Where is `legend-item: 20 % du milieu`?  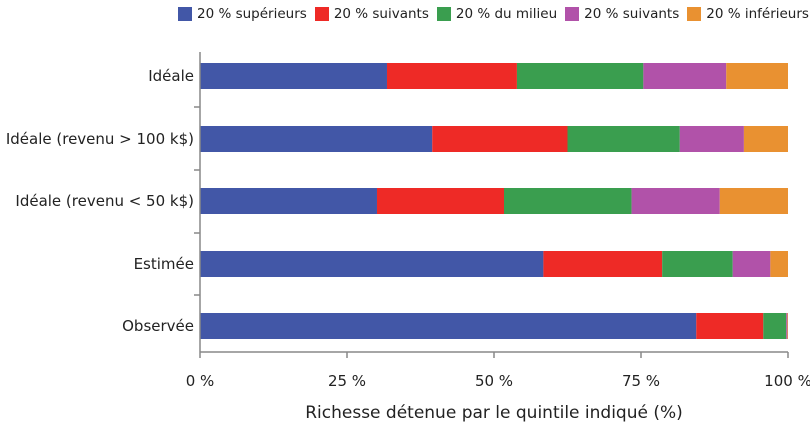
legend-item: 20 % du milieu is located at coordinates (497, 14).